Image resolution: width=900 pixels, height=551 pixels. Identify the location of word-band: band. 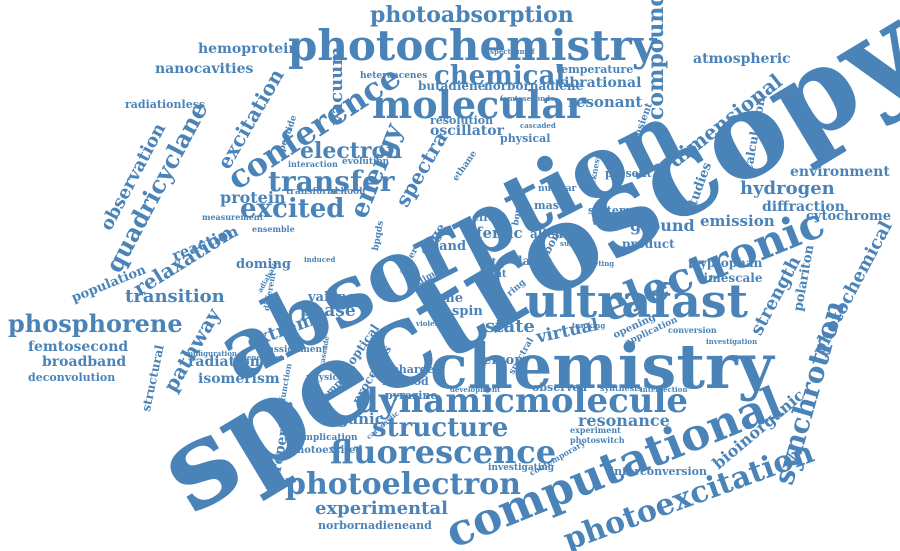
(448, 246).